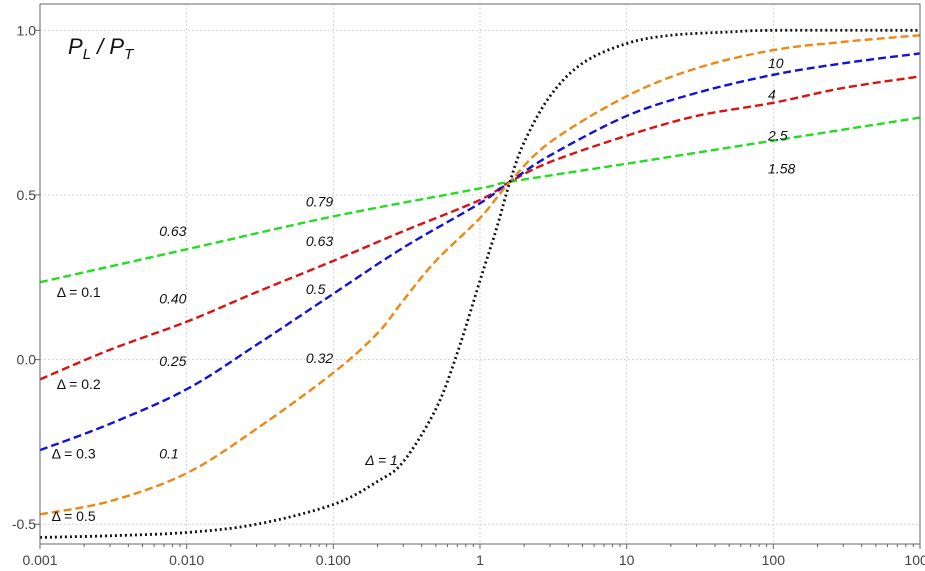  Describe the element at coordinates (129, 54) in the screenshot. I see `y-label-sub2: T` at that location.